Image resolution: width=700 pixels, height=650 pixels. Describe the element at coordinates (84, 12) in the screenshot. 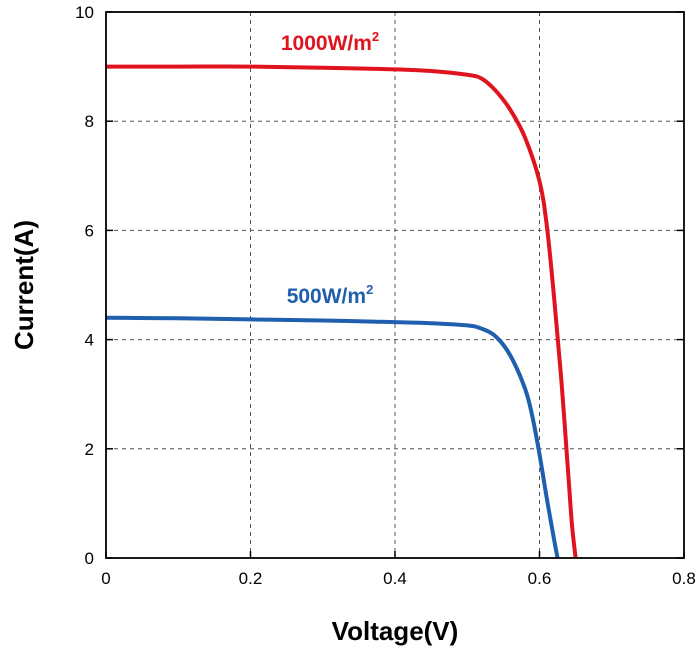

I see `y-tick-label: 10` at that location.